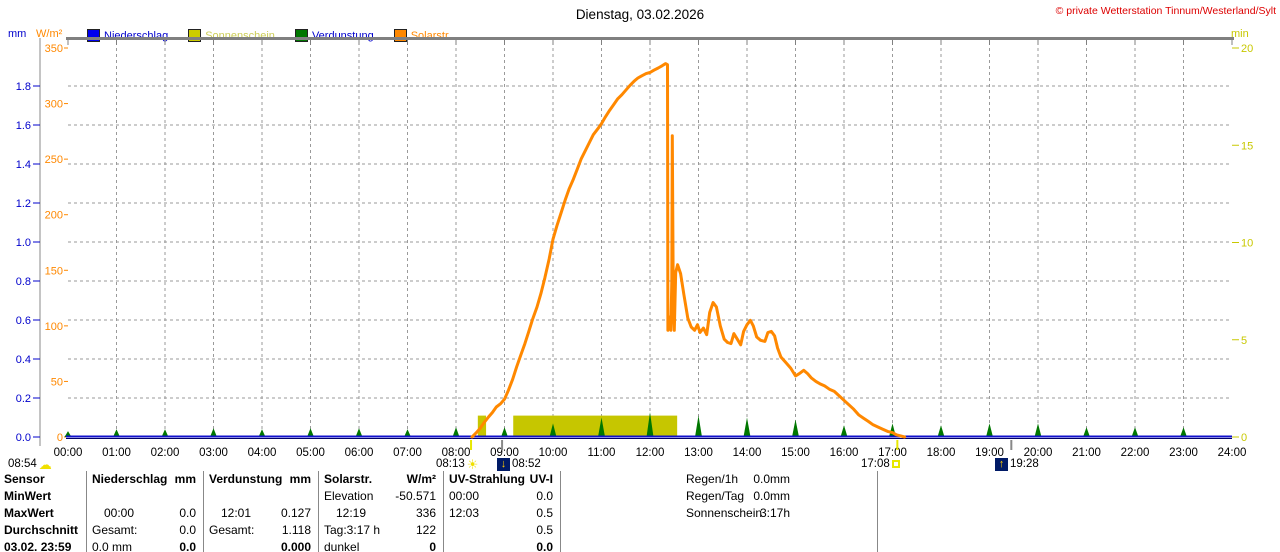 This screenshot has height=552, width=1280. I want to click on table-cell-label: 0.0 mm, so click(112, 546).